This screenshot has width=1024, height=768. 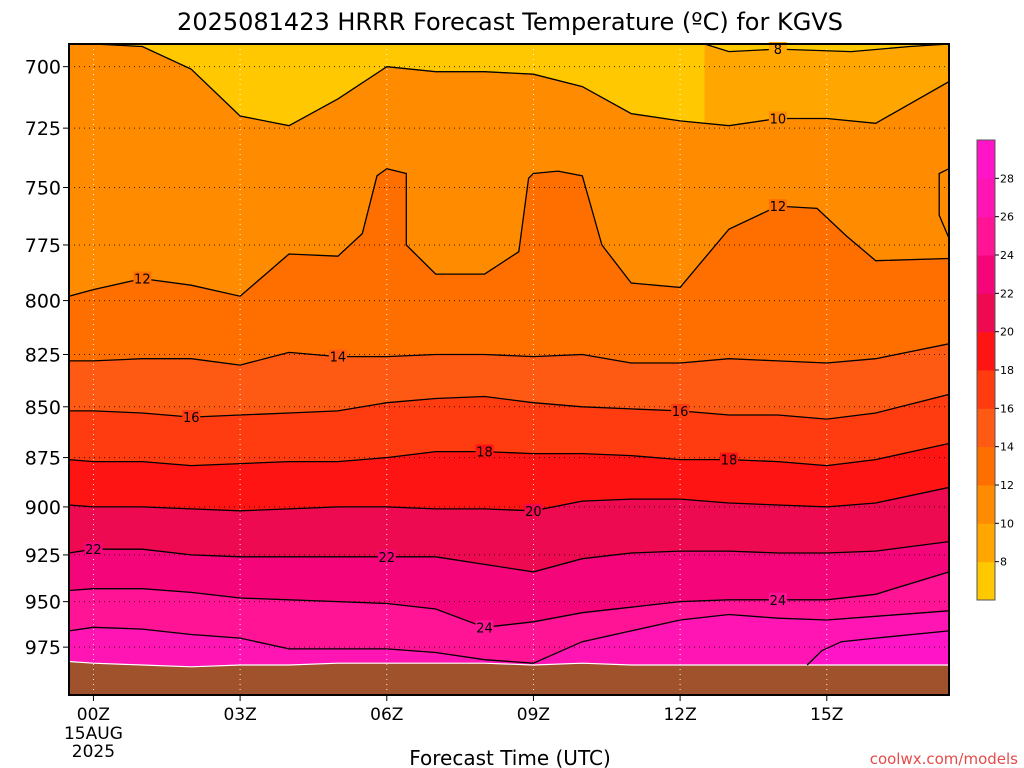 What do you see at coordinates (43, 648) in the screenshot?
I see `y-tick-label-975: 975` at bounding box center [43, 648].